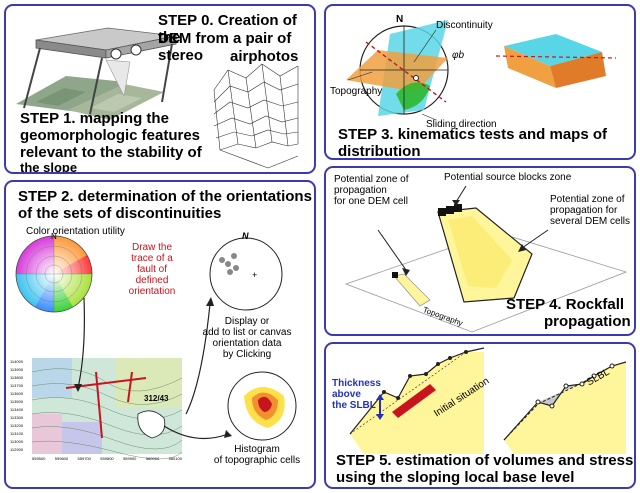  What do you see at coordinates (17, 417) in the screenshot?
I see `y-tick-label: 113300` at bounding box center [17, 417].